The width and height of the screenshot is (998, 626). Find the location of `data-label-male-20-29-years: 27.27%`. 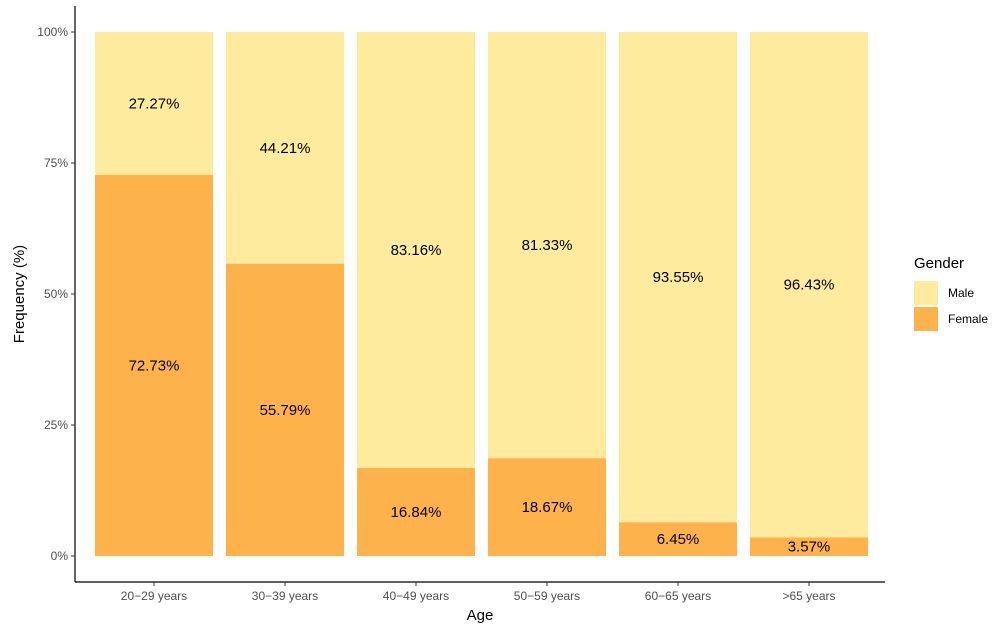

data-label-male-20-29-years: 27.27% is located at coordinates (154, 103).